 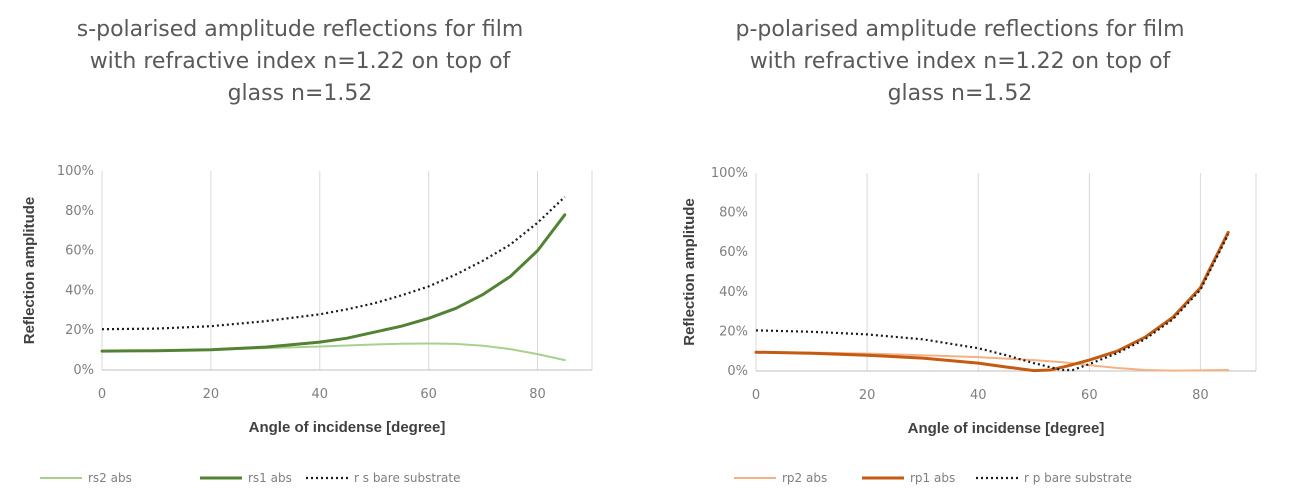 I want to click on legend-label: rs1 abs, so click(x=270, y=478).